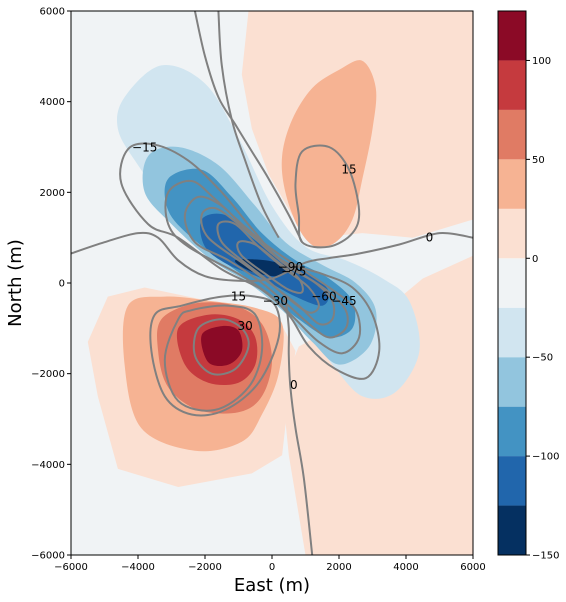  I want to click on colorbar-tick-label: 100, so click(541, 61).